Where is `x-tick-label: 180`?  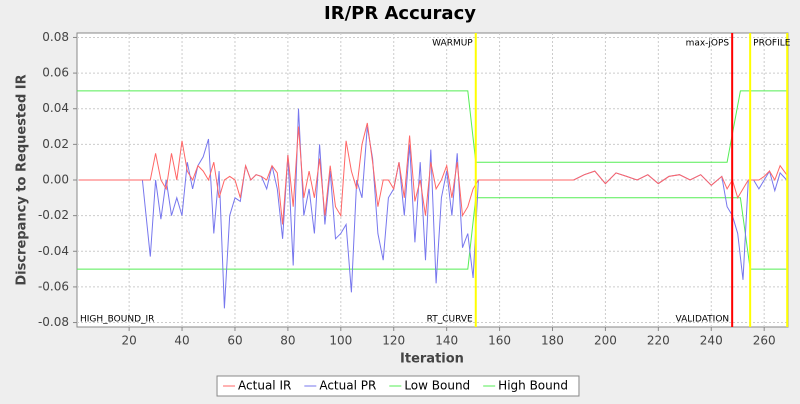
x-tick-label: 180 is located at coordinates (552, 341).